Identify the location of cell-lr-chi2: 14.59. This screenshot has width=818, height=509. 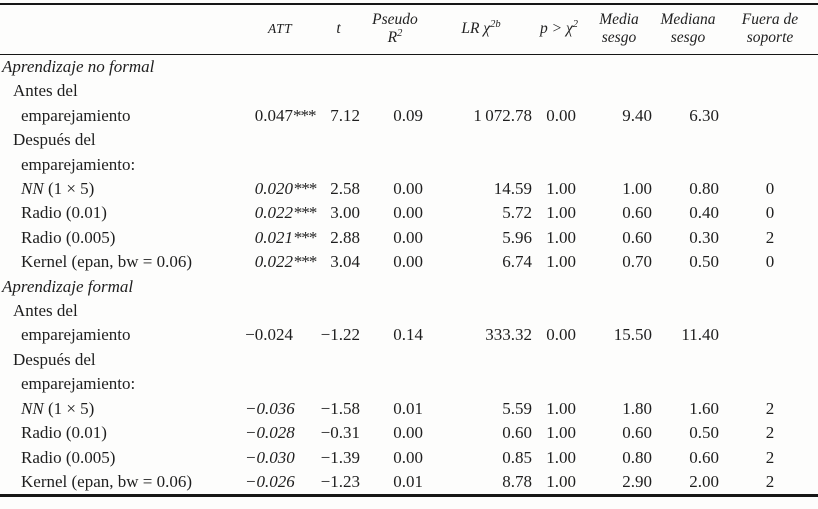
(512, 189).